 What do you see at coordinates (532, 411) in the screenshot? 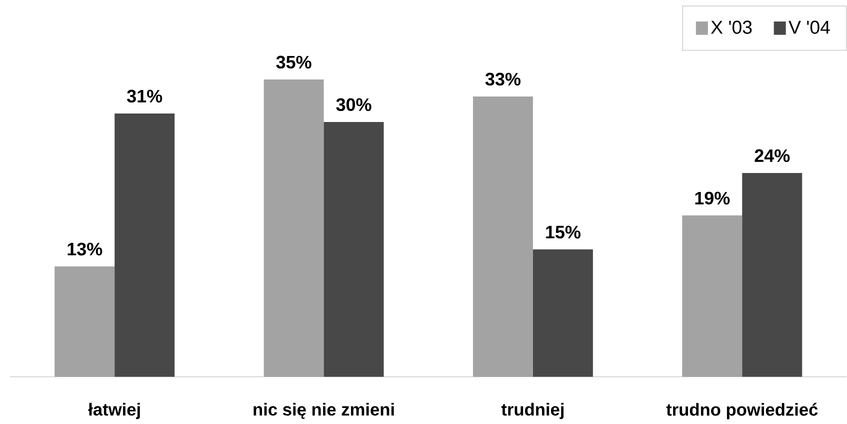
I see `x-tick-label: trudniej` at bounding box center [532, 411].